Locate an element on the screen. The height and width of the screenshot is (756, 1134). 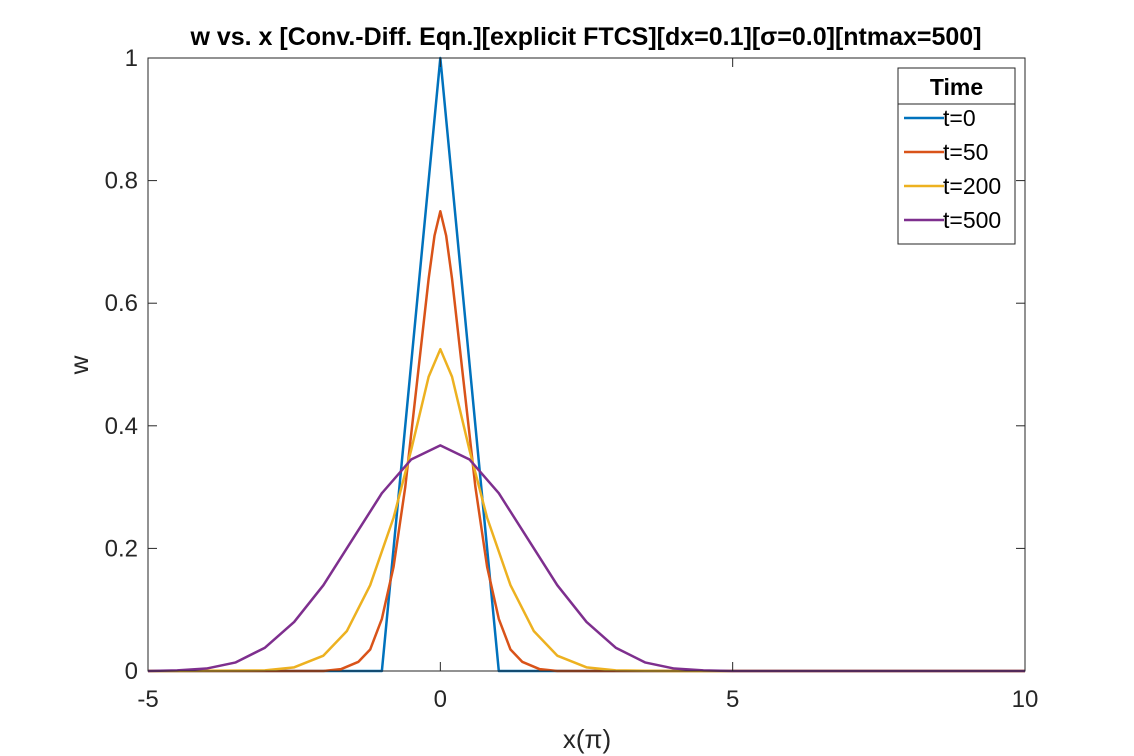
y-tick-label: 0.4 is located at coordinates (121, 426).